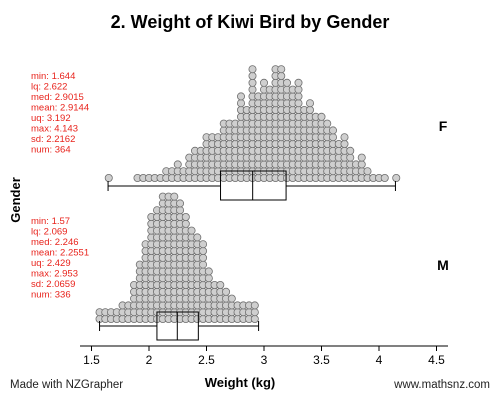  Describe the element at coordinates (66, 385) in the screenshot. I see `footer-credit: Made with NZGrapher` at that location.